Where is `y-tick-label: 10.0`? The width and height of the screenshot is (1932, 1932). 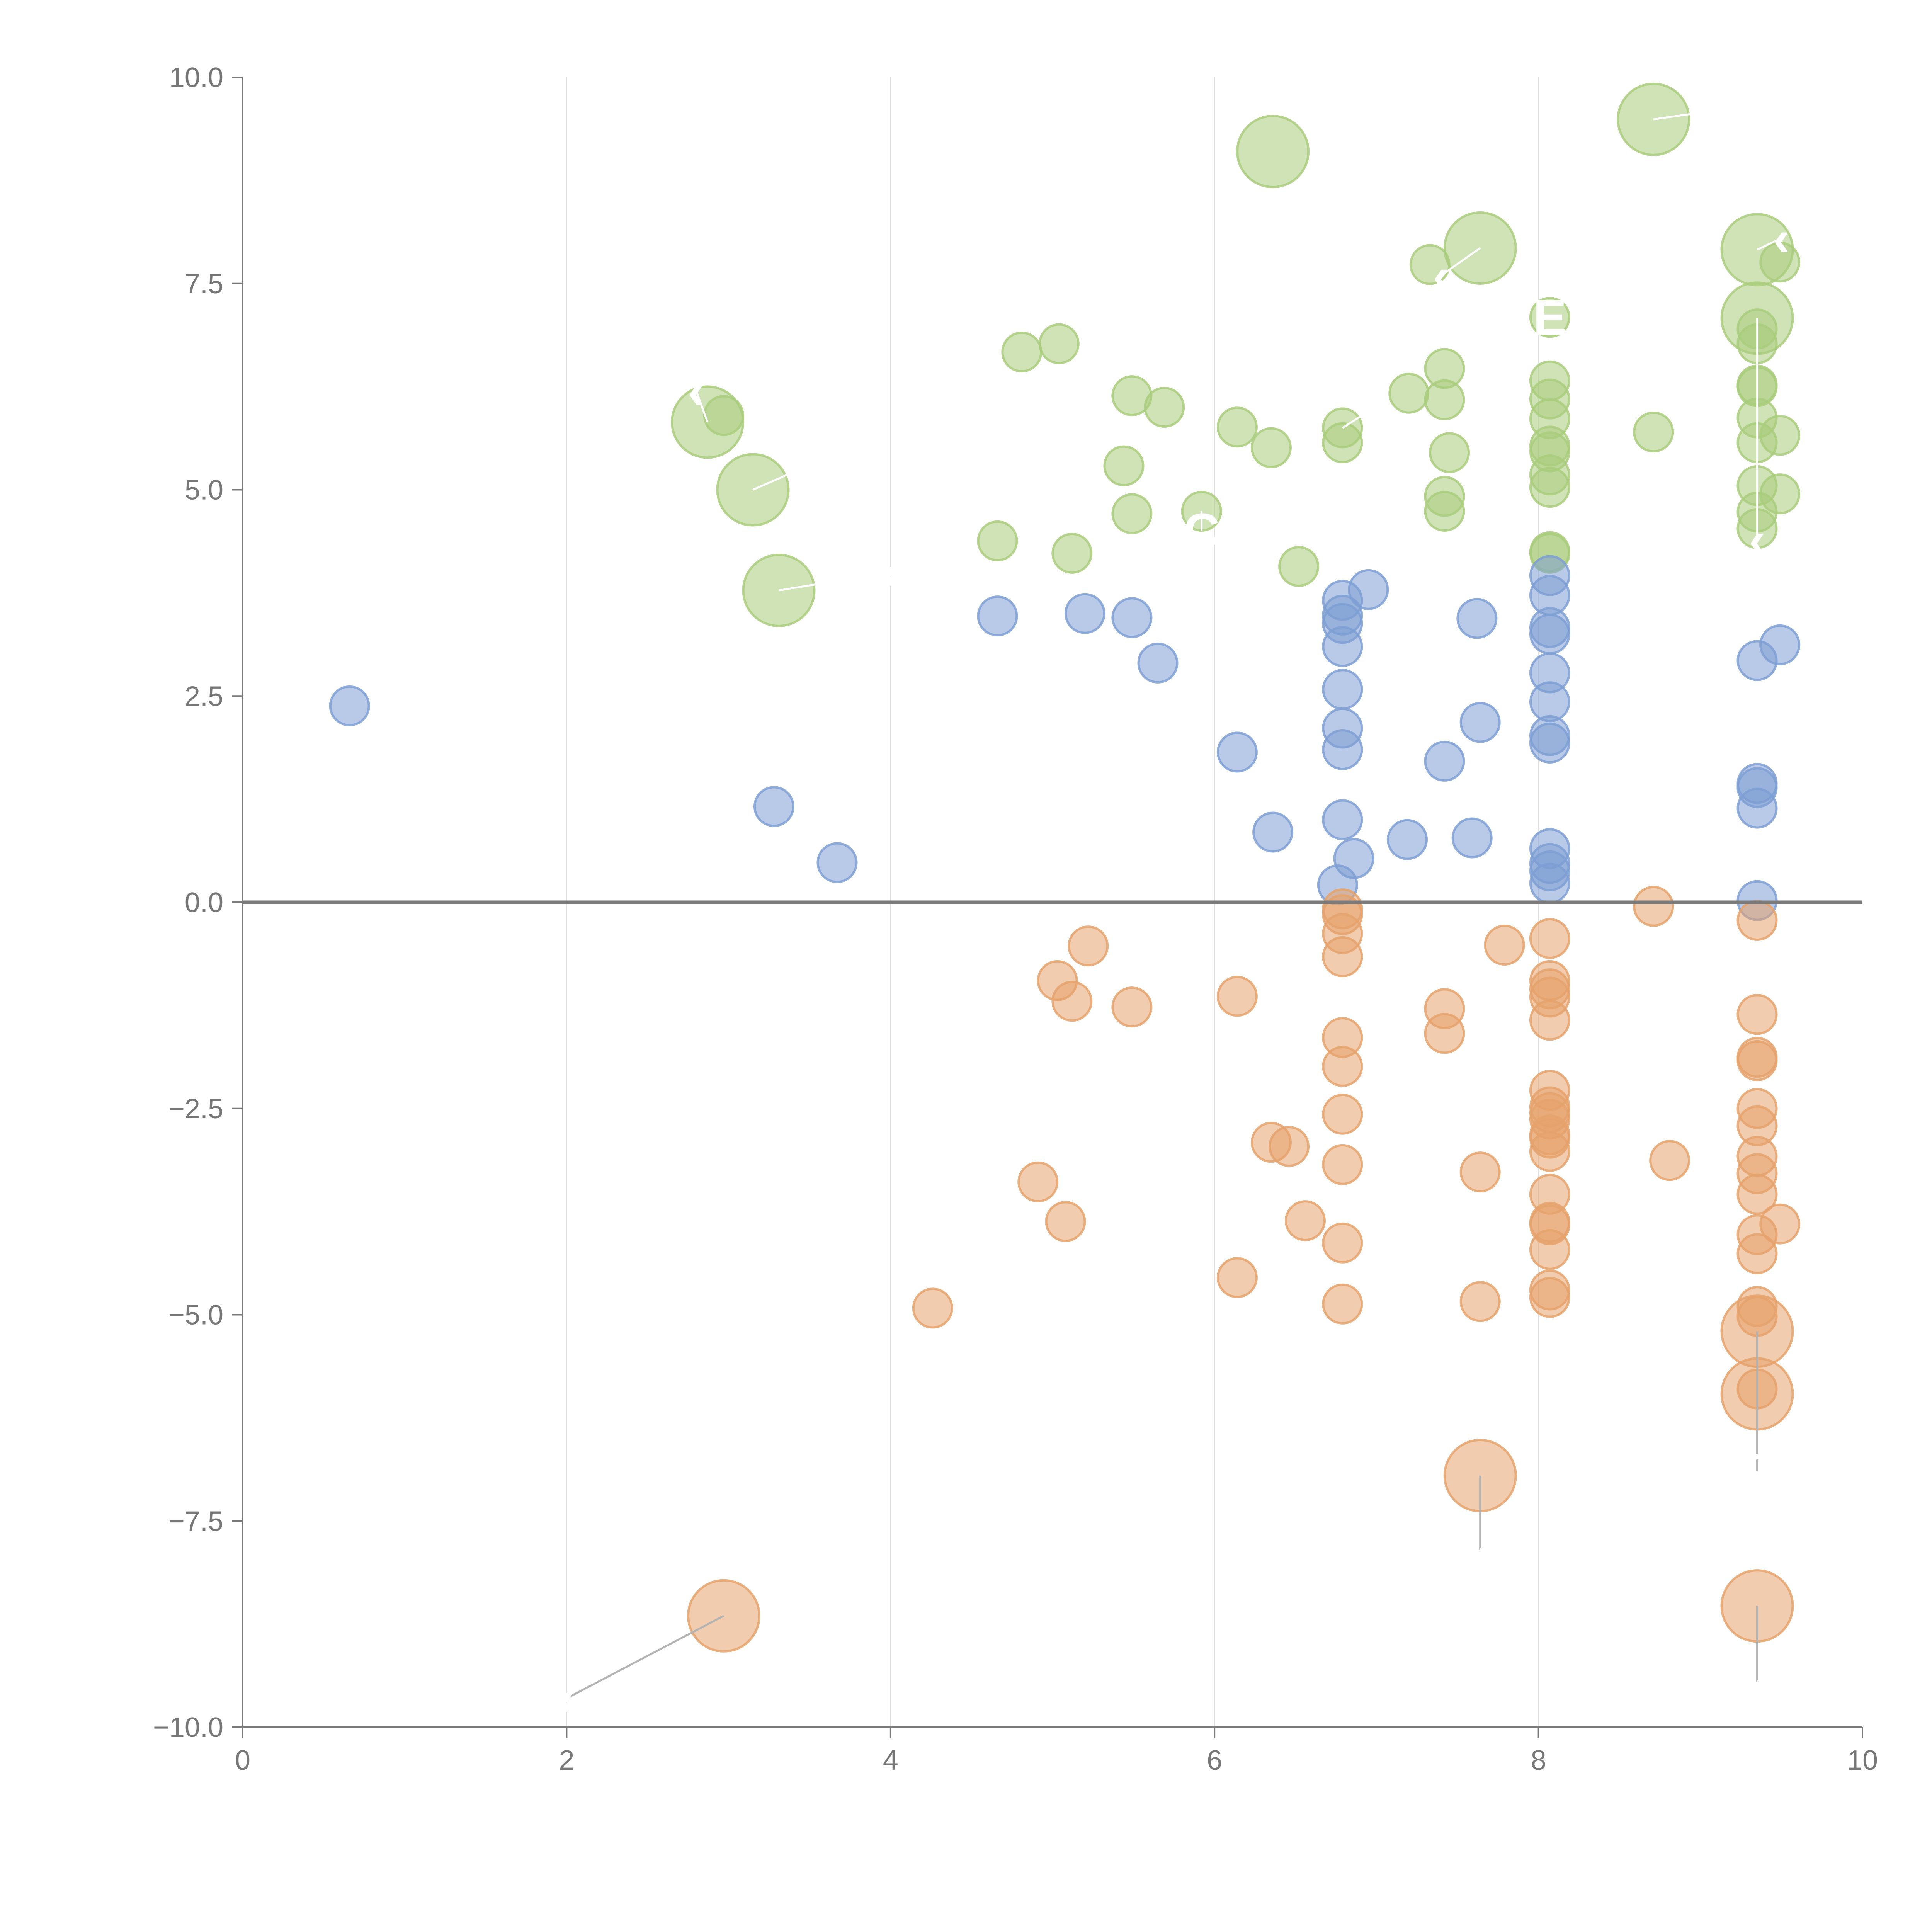
y-tick-label: 10.0 is located at coordinates (196, 78).